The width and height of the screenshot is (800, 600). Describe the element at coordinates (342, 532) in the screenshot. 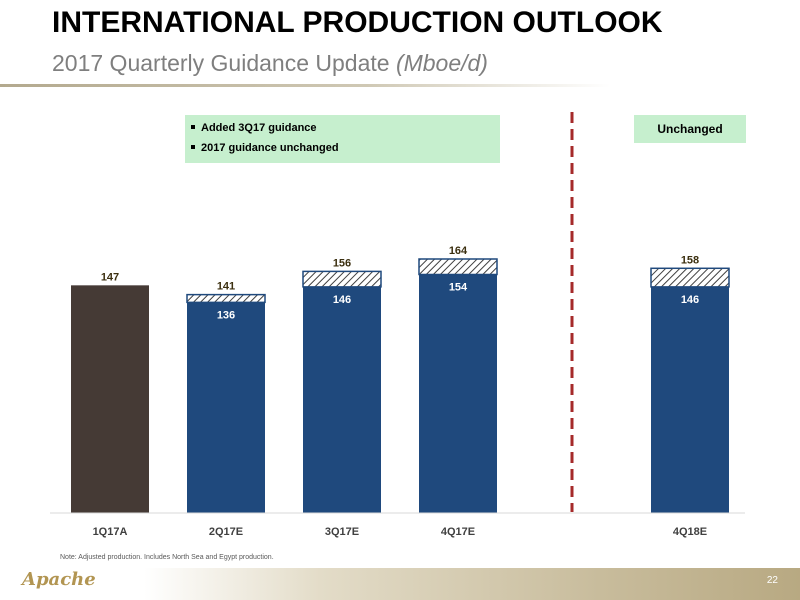

I see `category-label-3q17e: 3Q17E` at that location.